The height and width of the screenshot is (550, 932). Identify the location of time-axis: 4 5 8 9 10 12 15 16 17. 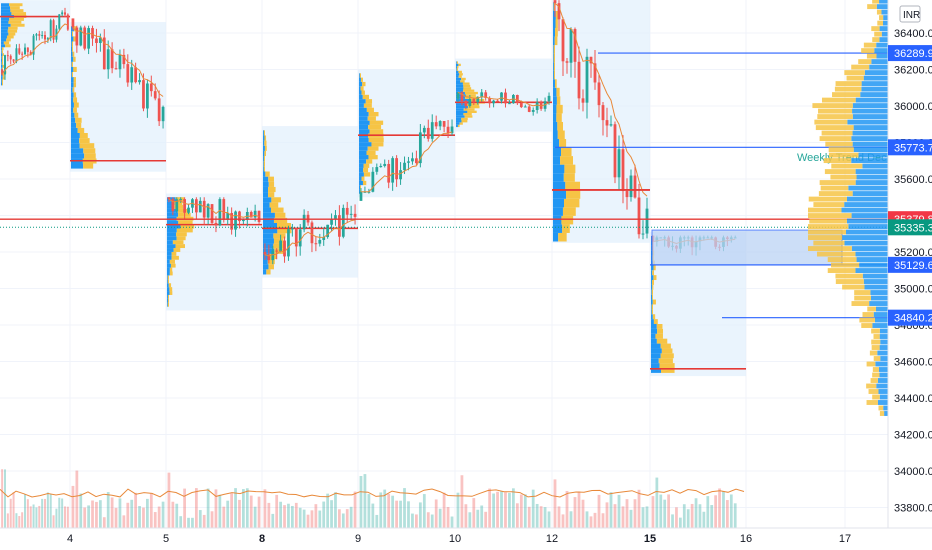
(466, 536).